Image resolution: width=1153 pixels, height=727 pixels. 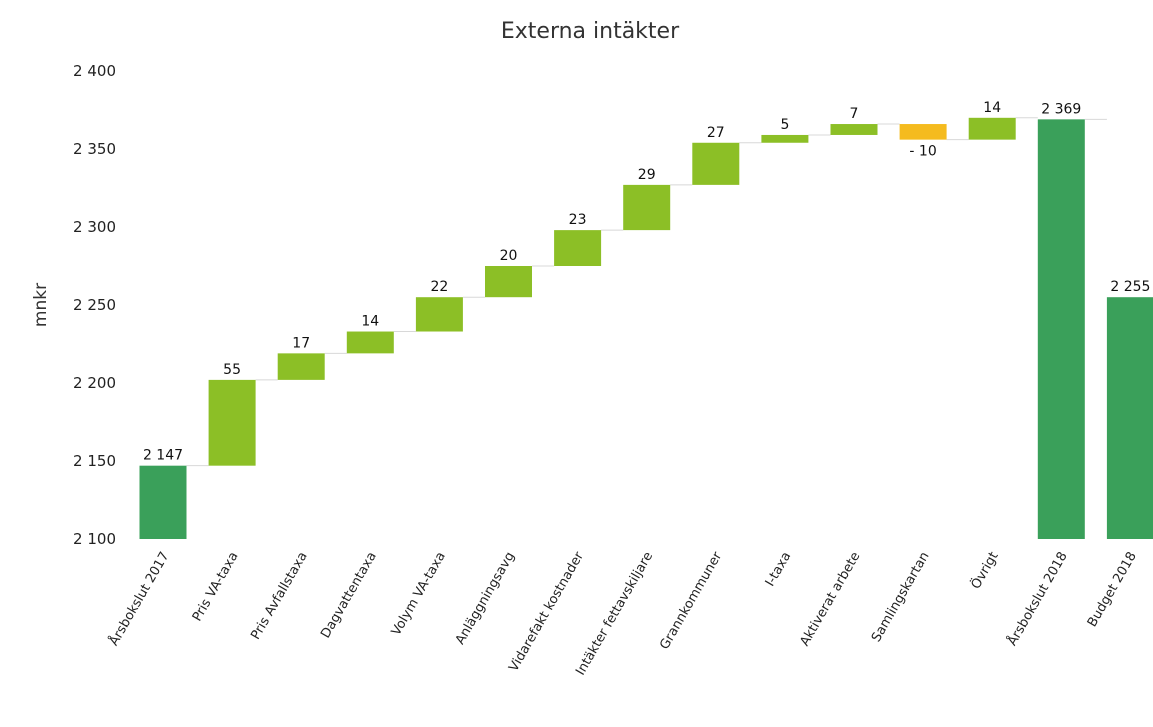 I want to click on x-tick-label: Årsbokslut 2017, so click(x=139, y=599).